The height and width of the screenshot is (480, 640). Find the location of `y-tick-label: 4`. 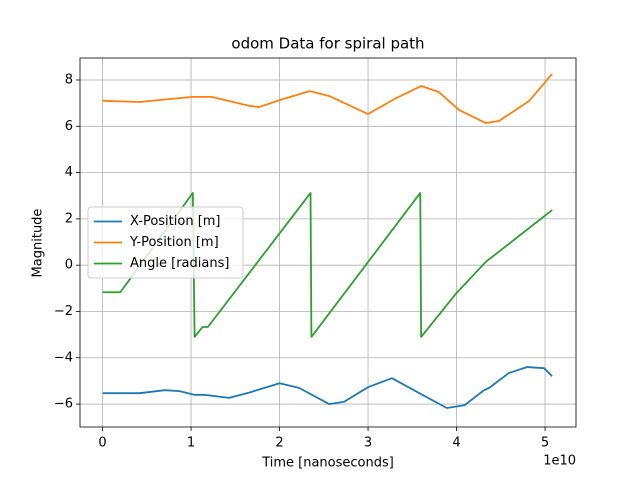

y-tick-label: 4 is located at coordinates (69, 172).